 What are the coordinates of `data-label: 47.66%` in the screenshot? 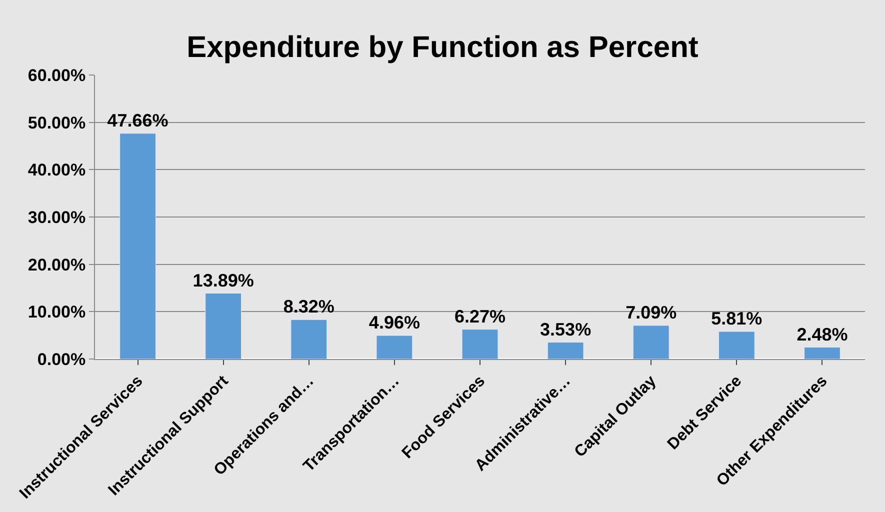 It's located at (137, 120).